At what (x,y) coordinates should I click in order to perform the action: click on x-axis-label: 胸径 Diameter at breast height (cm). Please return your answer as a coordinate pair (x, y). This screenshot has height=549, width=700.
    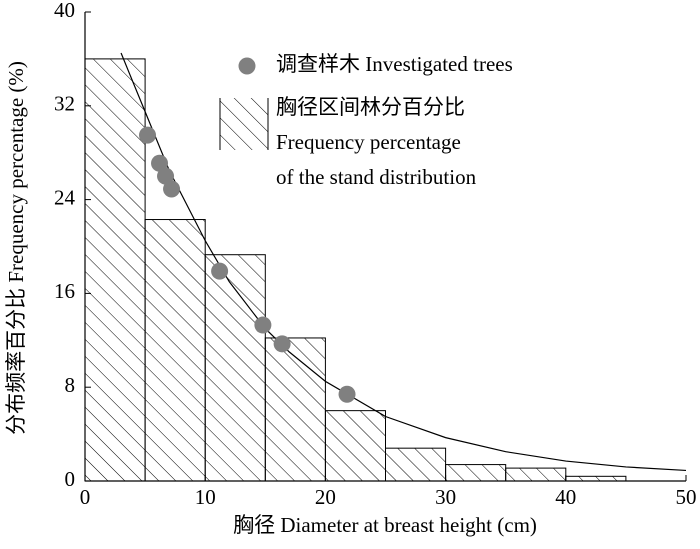
    Looking at the image, I should click on (385, 525).